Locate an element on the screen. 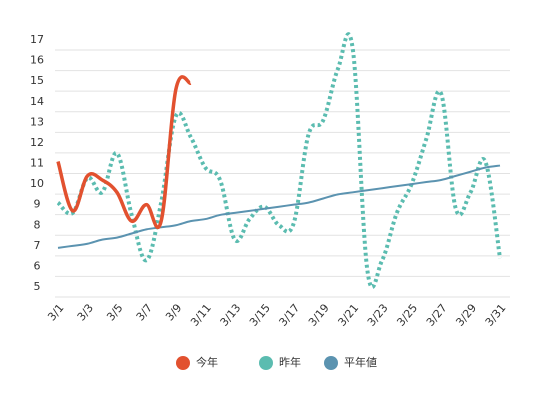 This screenshot has height=406, width=550. y-tick-label: 12 is located at coordinates (37, 142).